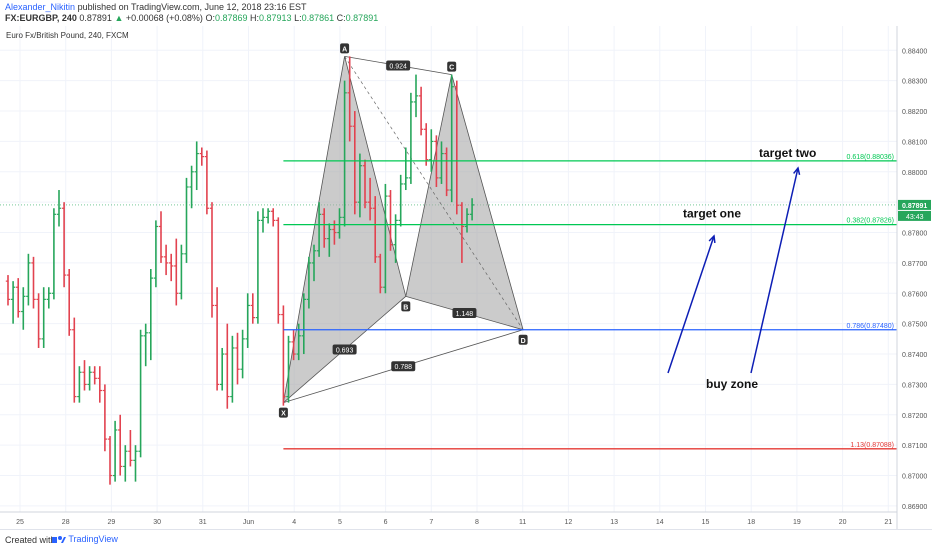 Image resolution: width=932 pixels, height=551 pixels. What do you see at coordinates (275, 18) in the screenshot?
I see `high-value: 0.87913` at bounding box center [275, 18].